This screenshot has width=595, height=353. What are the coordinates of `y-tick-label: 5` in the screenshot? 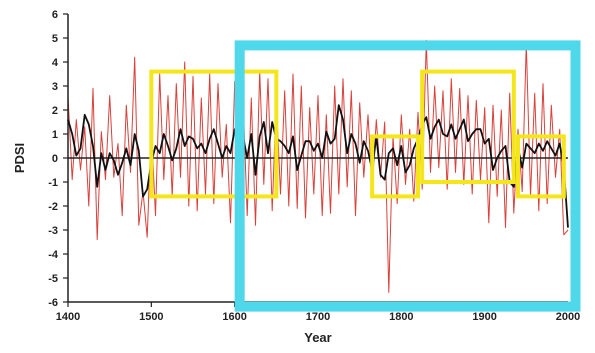 It's located at (55, 39).